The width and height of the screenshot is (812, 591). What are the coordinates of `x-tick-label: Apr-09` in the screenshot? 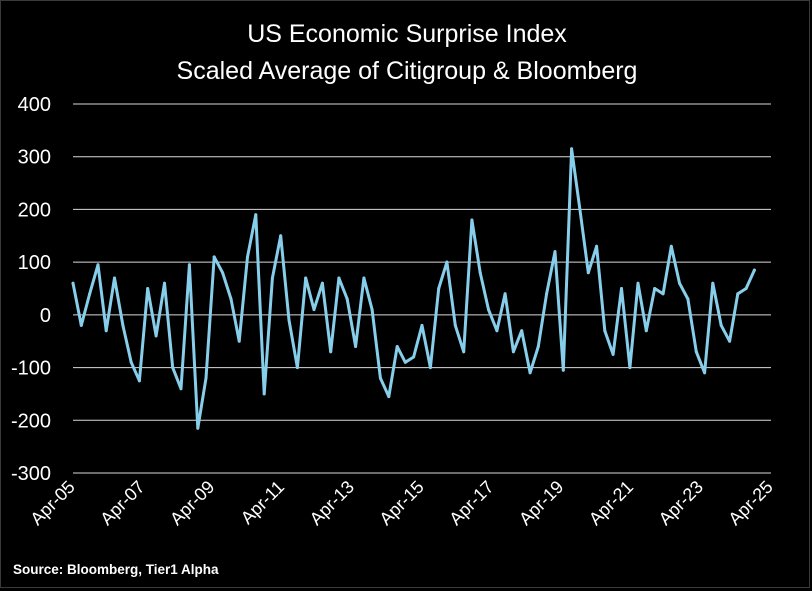 It's located at (192, 503).